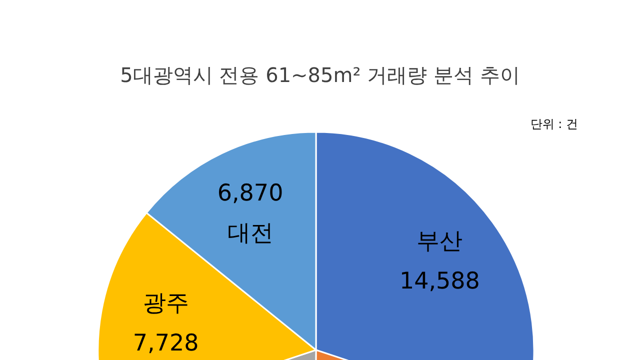 Image resolution: width=640 pixels, height=360 pixels. What do you see at coordinates (439, 281) in the screenshot?
I see `data-label: 14,588` at bounding box center [439, 281].